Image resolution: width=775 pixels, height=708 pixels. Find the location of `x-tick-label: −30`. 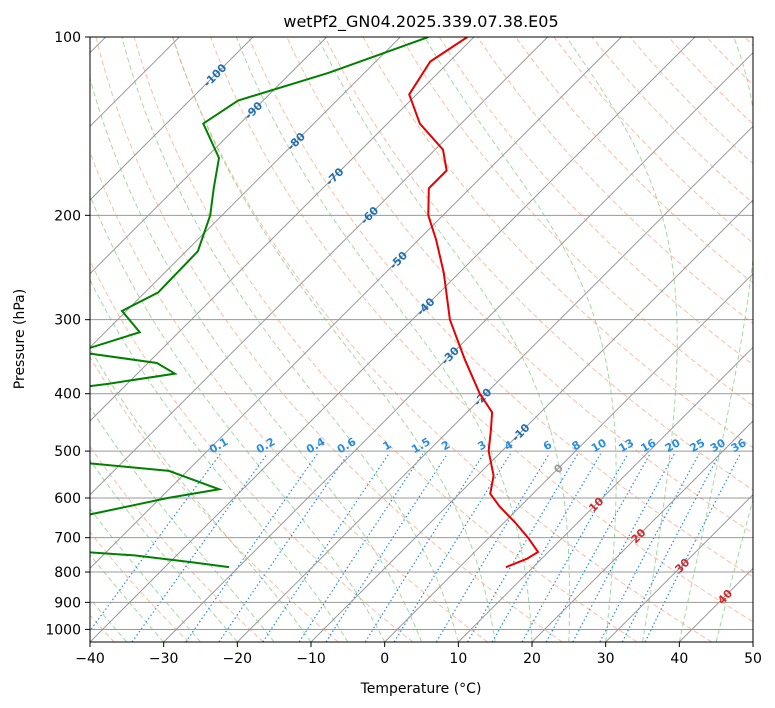

x-tick-label: −30 is located at coordinates (164, 659).